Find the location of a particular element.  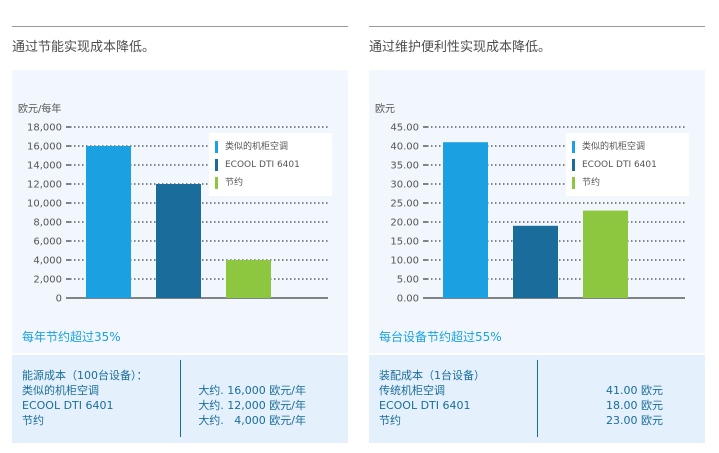

y-tick-label: 2,000 is located at coordinates (47, 280).